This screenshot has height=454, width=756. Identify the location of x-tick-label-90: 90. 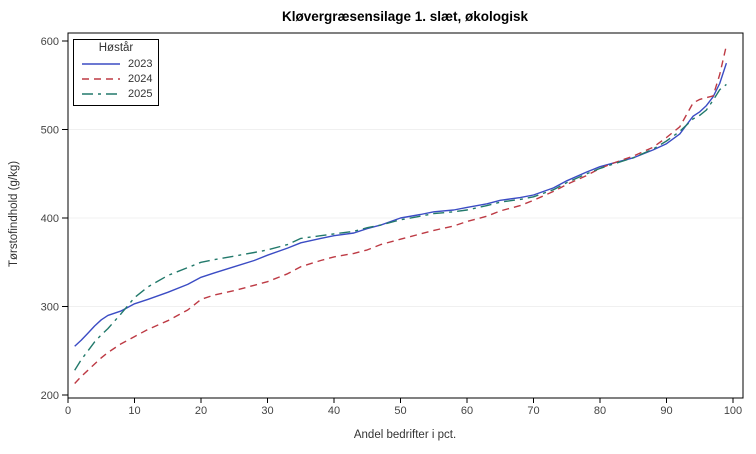
(666, 411).